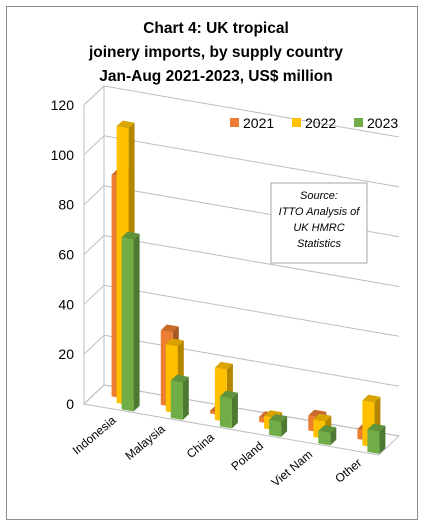 This screenshot has width=426, height=529. I want to click on bar-viet-nam-2023, so click(327, 435).